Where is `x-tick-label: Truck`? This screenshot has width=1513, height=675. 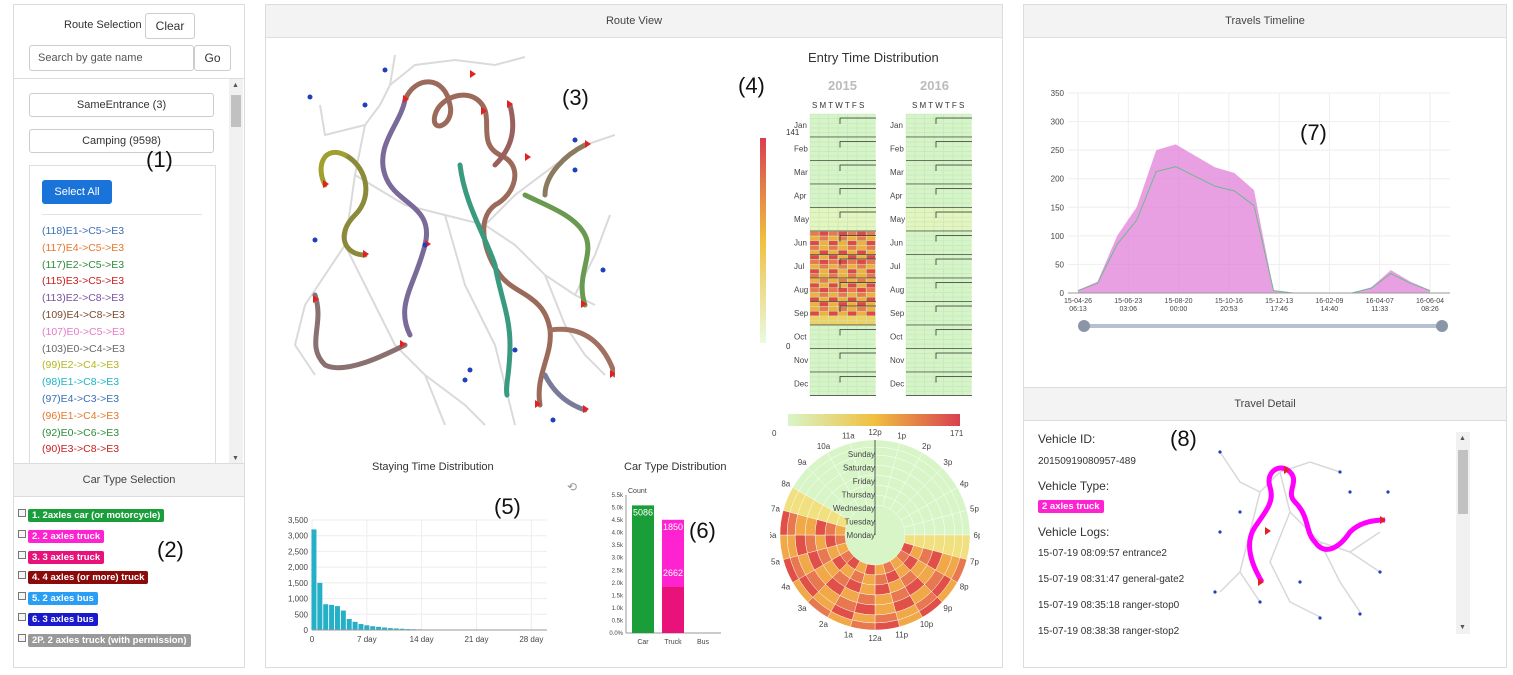
x-tick-label: Truck is located at coordinates (673, 642).